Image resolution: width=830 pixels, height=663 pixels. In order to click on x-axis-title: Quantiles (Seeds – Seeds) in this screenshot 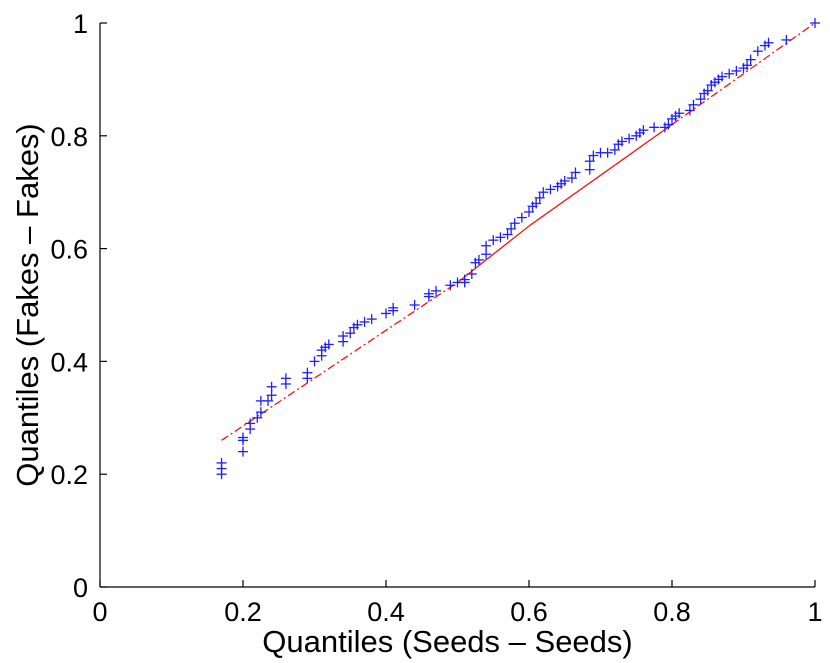, I will do `click(447, 641)`.